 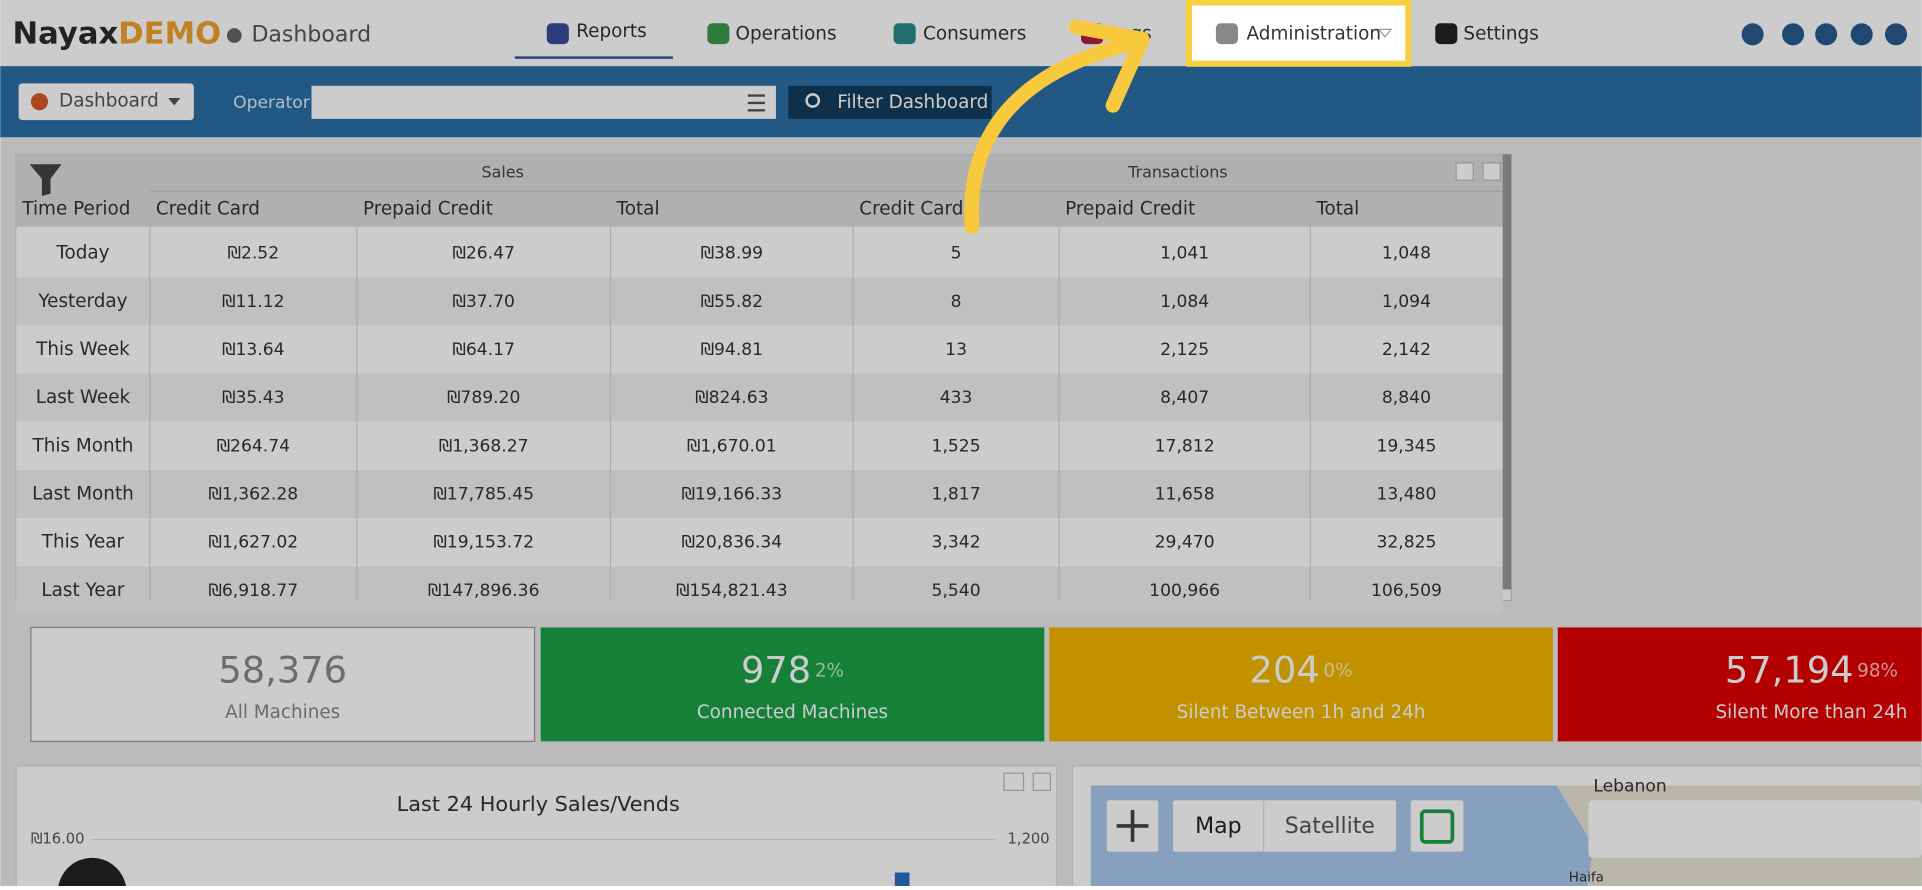 I want to click on nav-underline, so click(x=594, y=57).